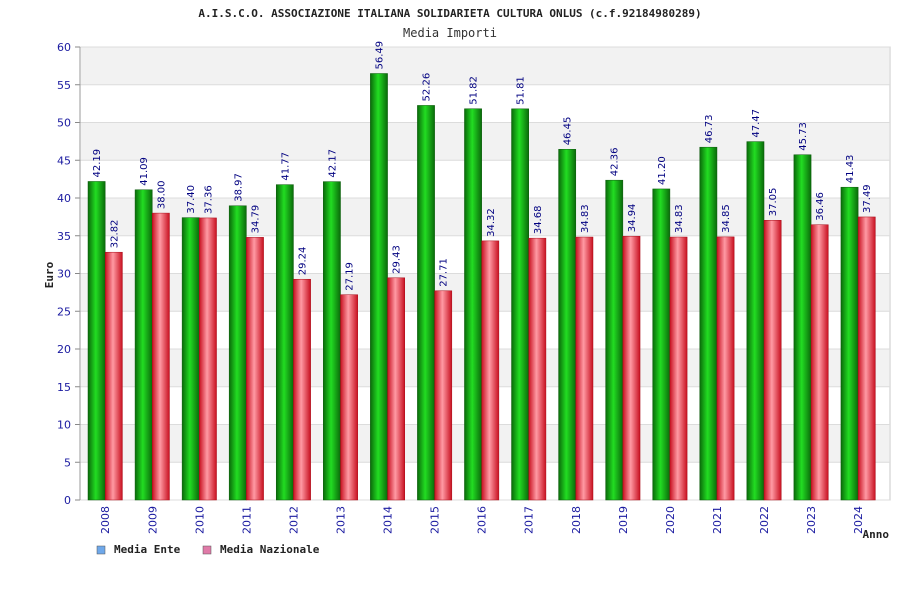 This screenshot has width=900, height=600. Describe the element at coordinates (661, 344) in the screenshot. I see `bar-media-ente-2020` at that location.